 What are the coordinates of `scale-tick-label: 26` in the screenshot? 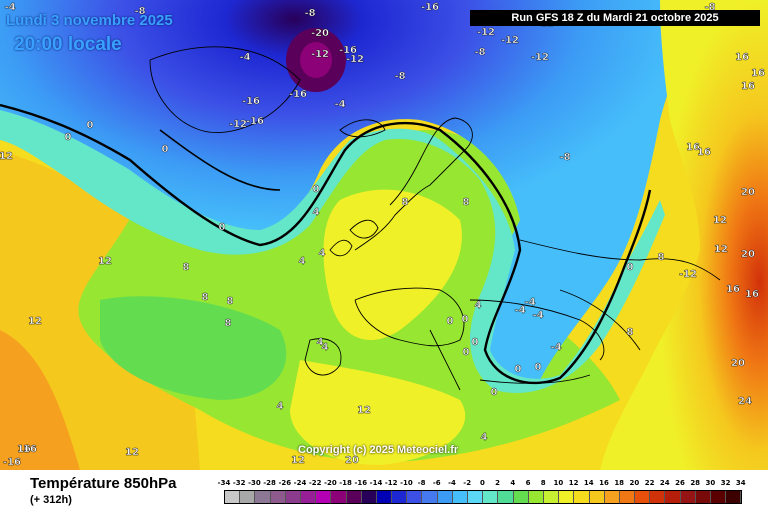 It's located at (680, 483).